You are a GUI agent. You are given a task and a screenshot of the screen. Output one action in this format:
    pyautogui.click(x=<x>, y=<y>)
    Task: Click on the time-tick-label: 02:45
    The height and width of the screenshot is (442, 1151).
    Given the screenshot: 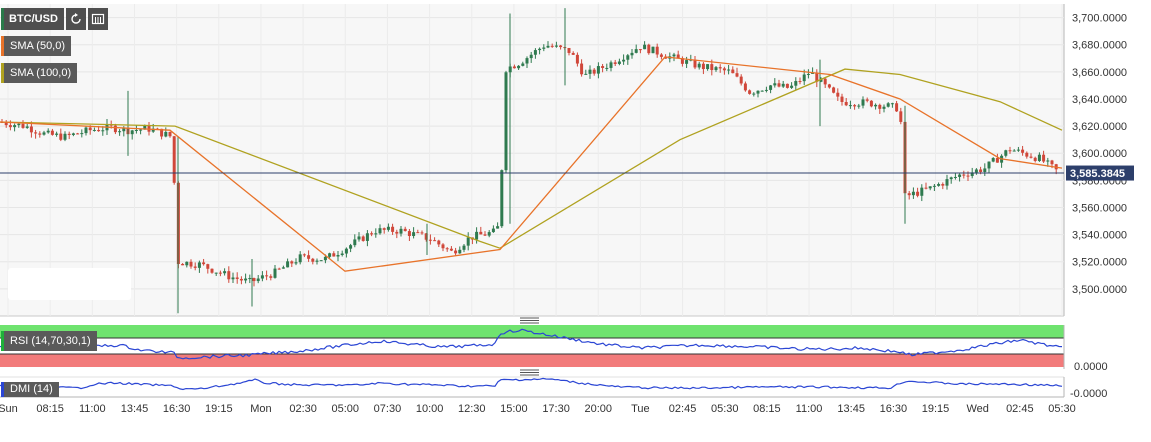 What is the action you would take?
    pyautogui.click(x=683, y=409)
    